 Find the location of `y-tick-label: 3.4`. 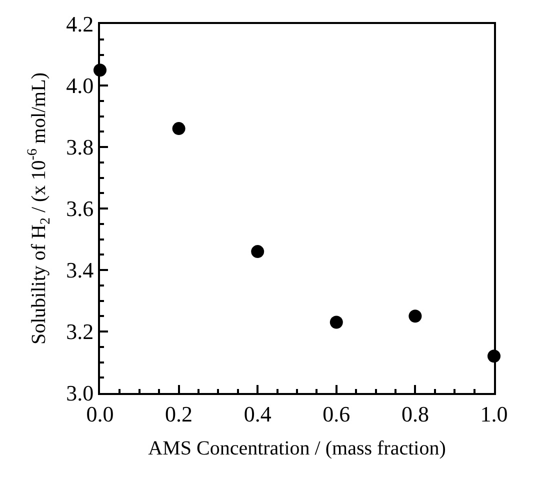

y-tick-label: 3.4 is located at coordinates (80, 270).